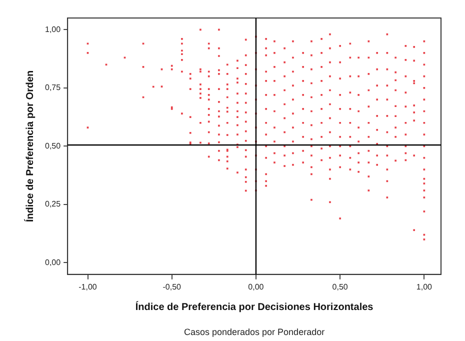  Describe the element at coordinates (424, 287) in the screenshot. I see `x-tick-label: 1,00` at that location.